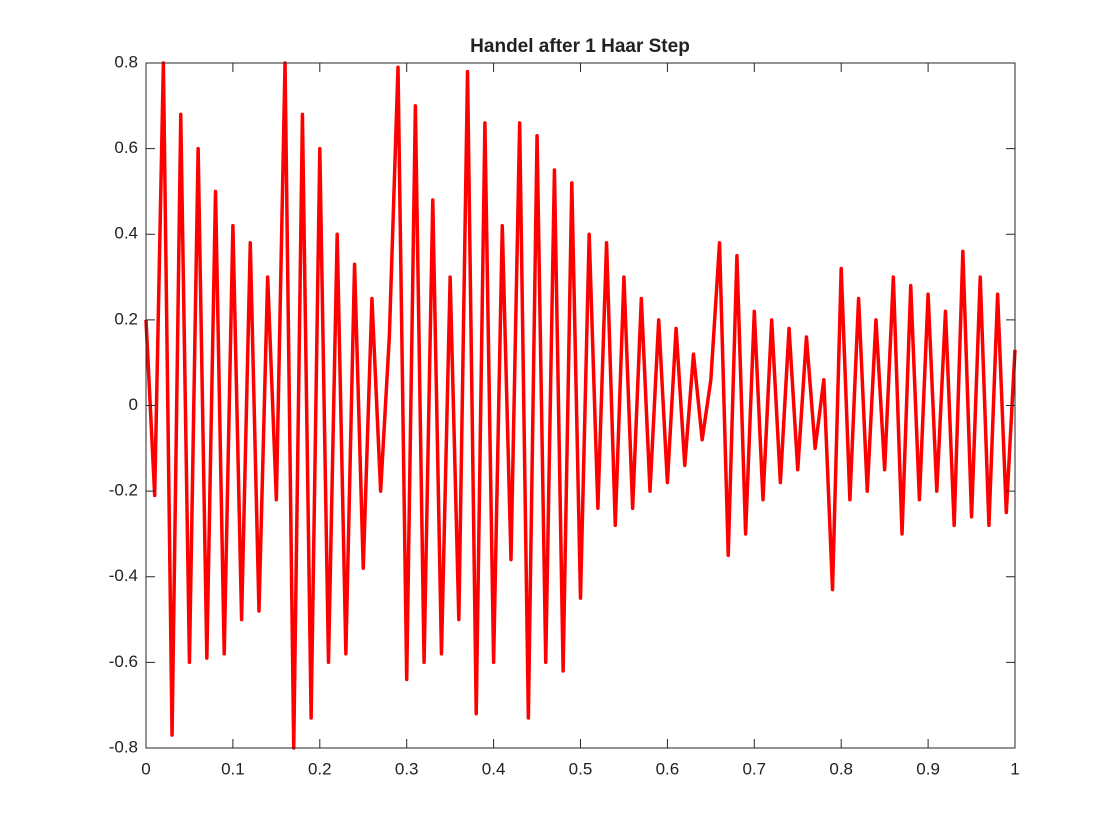 This screenshot has height=840, width=1120. Describe the element at coordinates (928, 768) in the screenshot. I see `x-tick-label: 0.9` at that location.